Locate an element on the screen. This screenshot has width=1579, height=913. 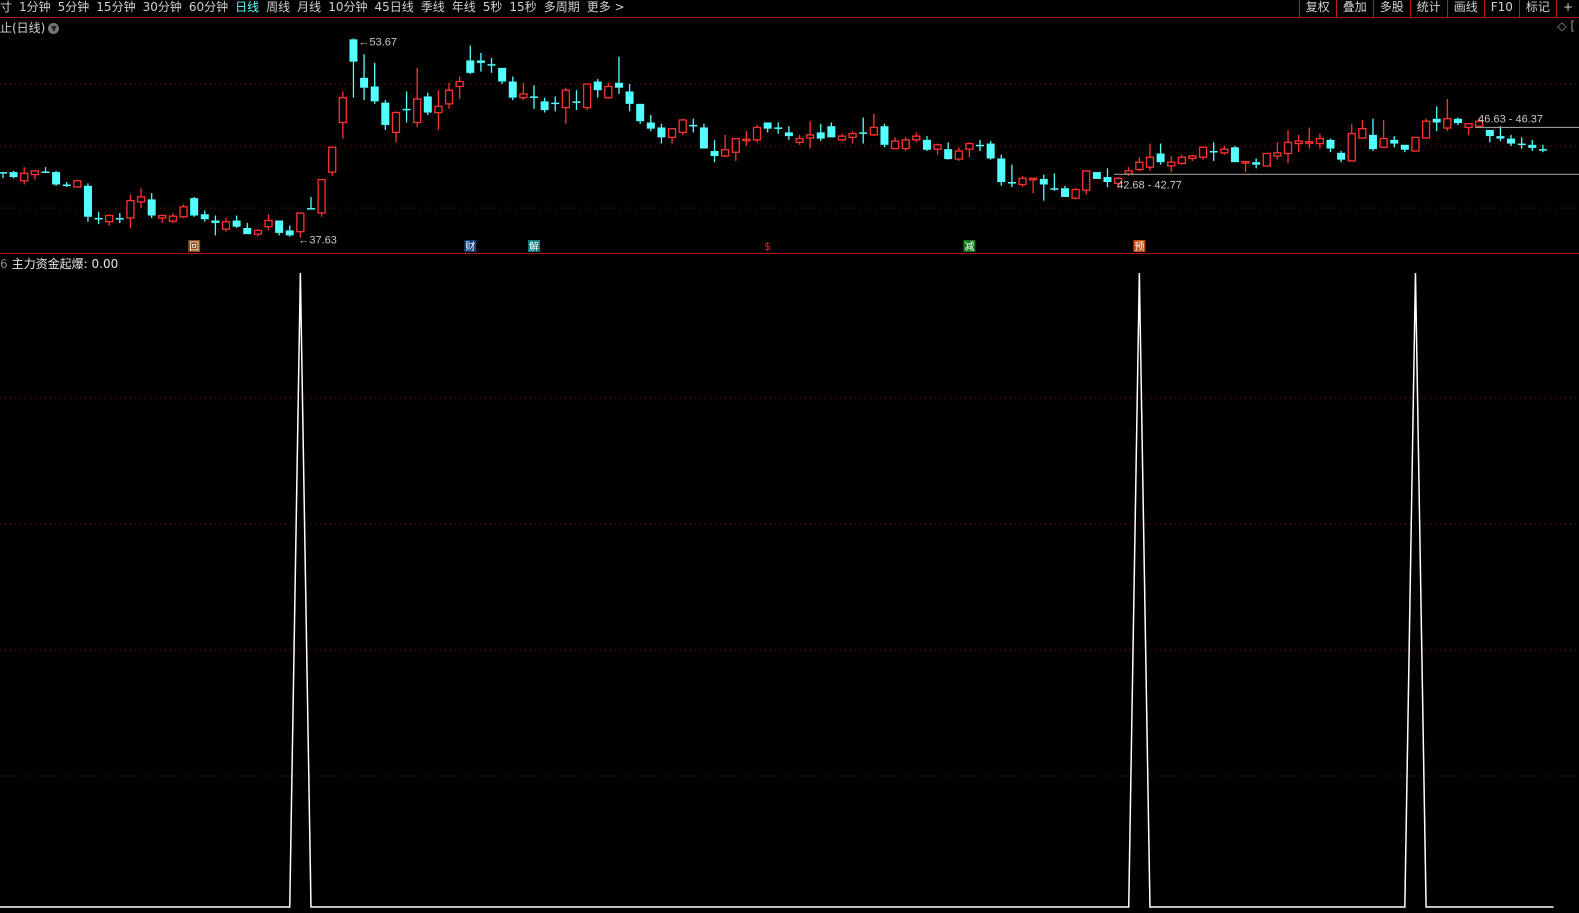
period-tab: 15秒 is located at coordinates (523, 7).